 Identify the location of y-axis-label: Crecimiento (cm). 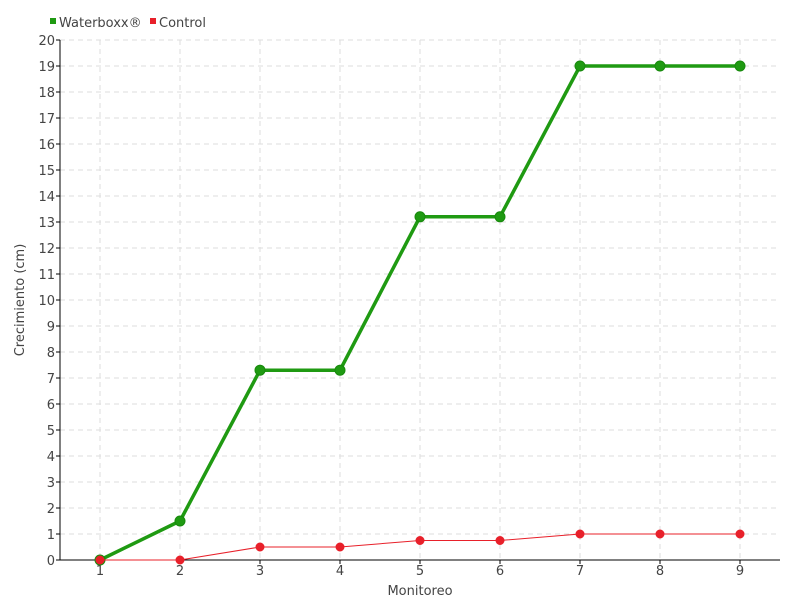
(20, 300).